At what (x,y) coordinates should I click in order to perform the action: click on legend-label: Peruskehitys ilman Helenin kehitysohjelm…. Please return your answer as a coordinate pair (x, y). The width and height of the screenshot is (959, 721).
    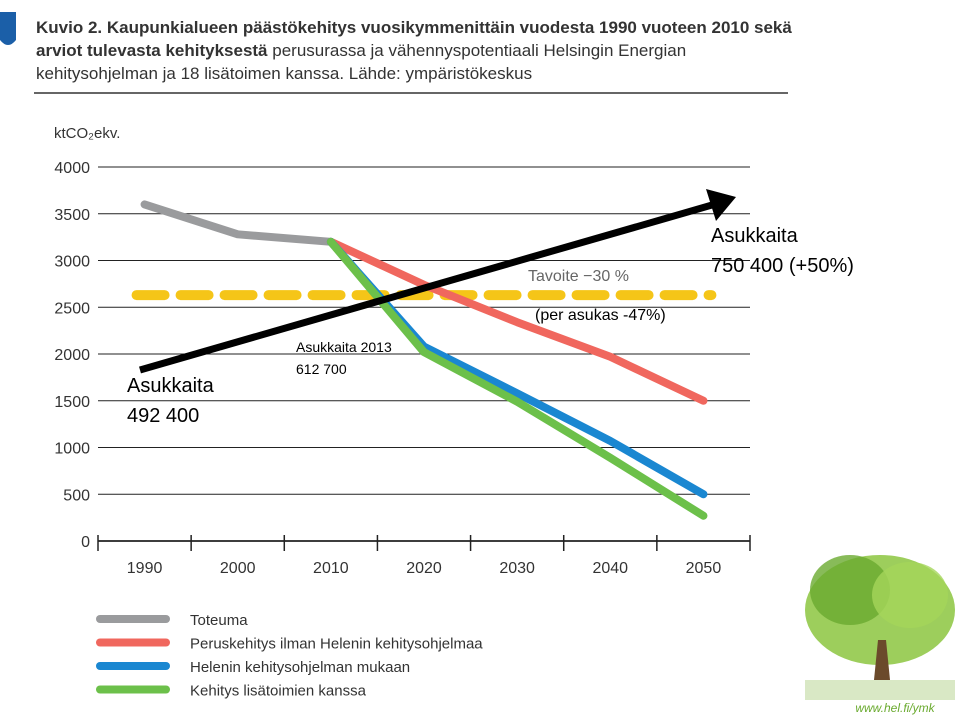
    Looking at the image, I should click on (336, 644).